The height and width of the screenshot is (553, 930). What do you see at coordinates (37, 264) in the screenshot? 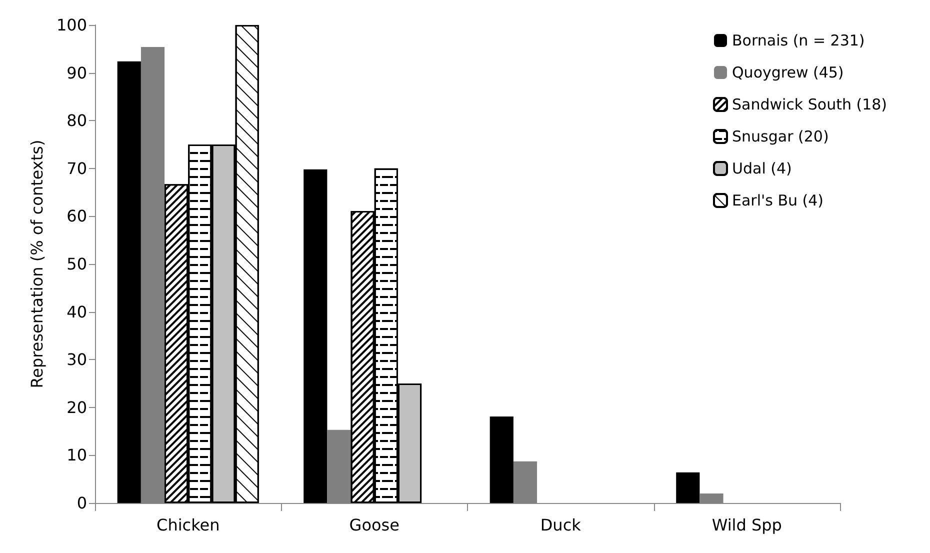
I see `y-axis-title: Representation (% of contexts)` at bounding box center [37, 264].